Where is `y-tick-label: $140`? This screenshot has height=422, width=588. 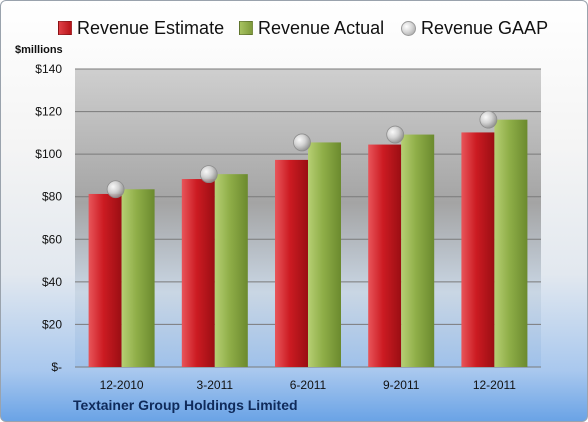
y-tick-label: $140 is located at coordinates (48, 69).